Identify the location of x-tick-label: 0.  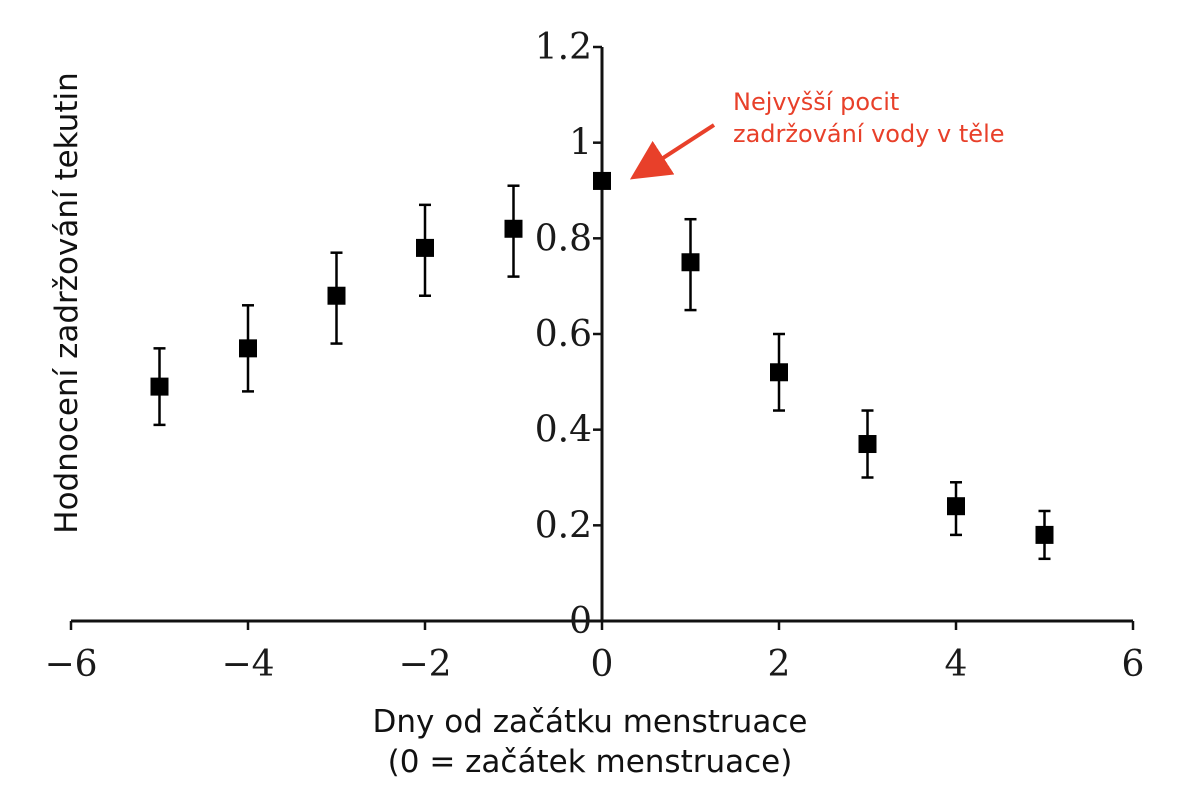
(602, 664).